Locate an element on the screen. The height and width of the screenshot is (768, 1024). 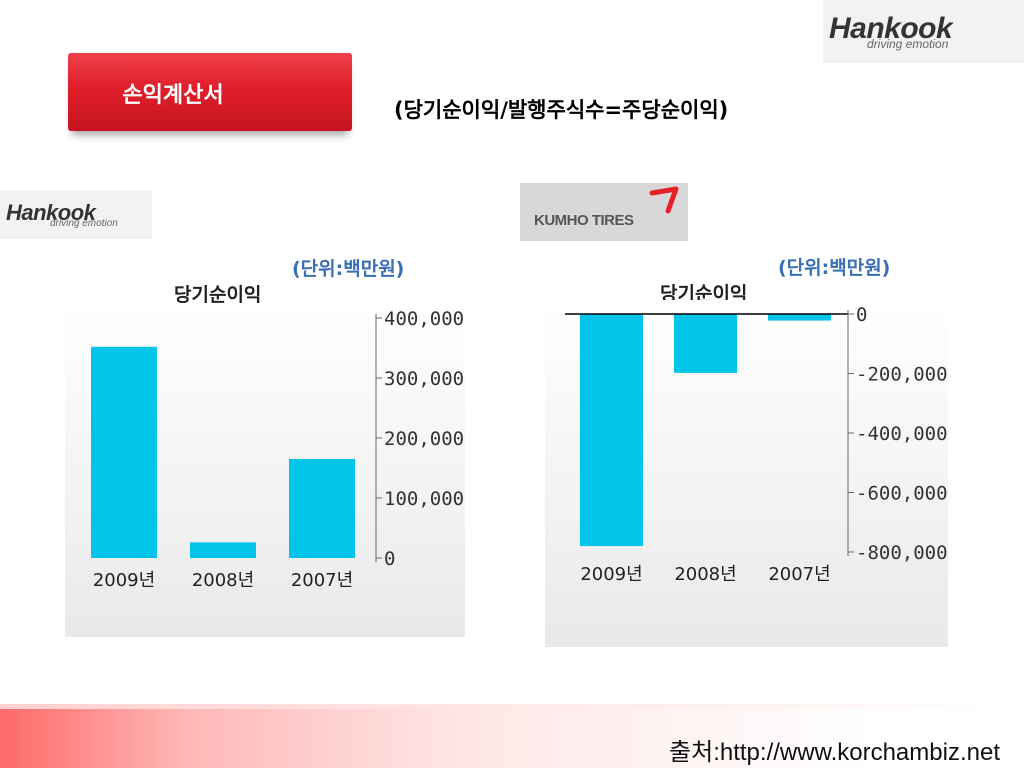
kumho-ytick-label-0: 0 is located at coordinates (861, 315).